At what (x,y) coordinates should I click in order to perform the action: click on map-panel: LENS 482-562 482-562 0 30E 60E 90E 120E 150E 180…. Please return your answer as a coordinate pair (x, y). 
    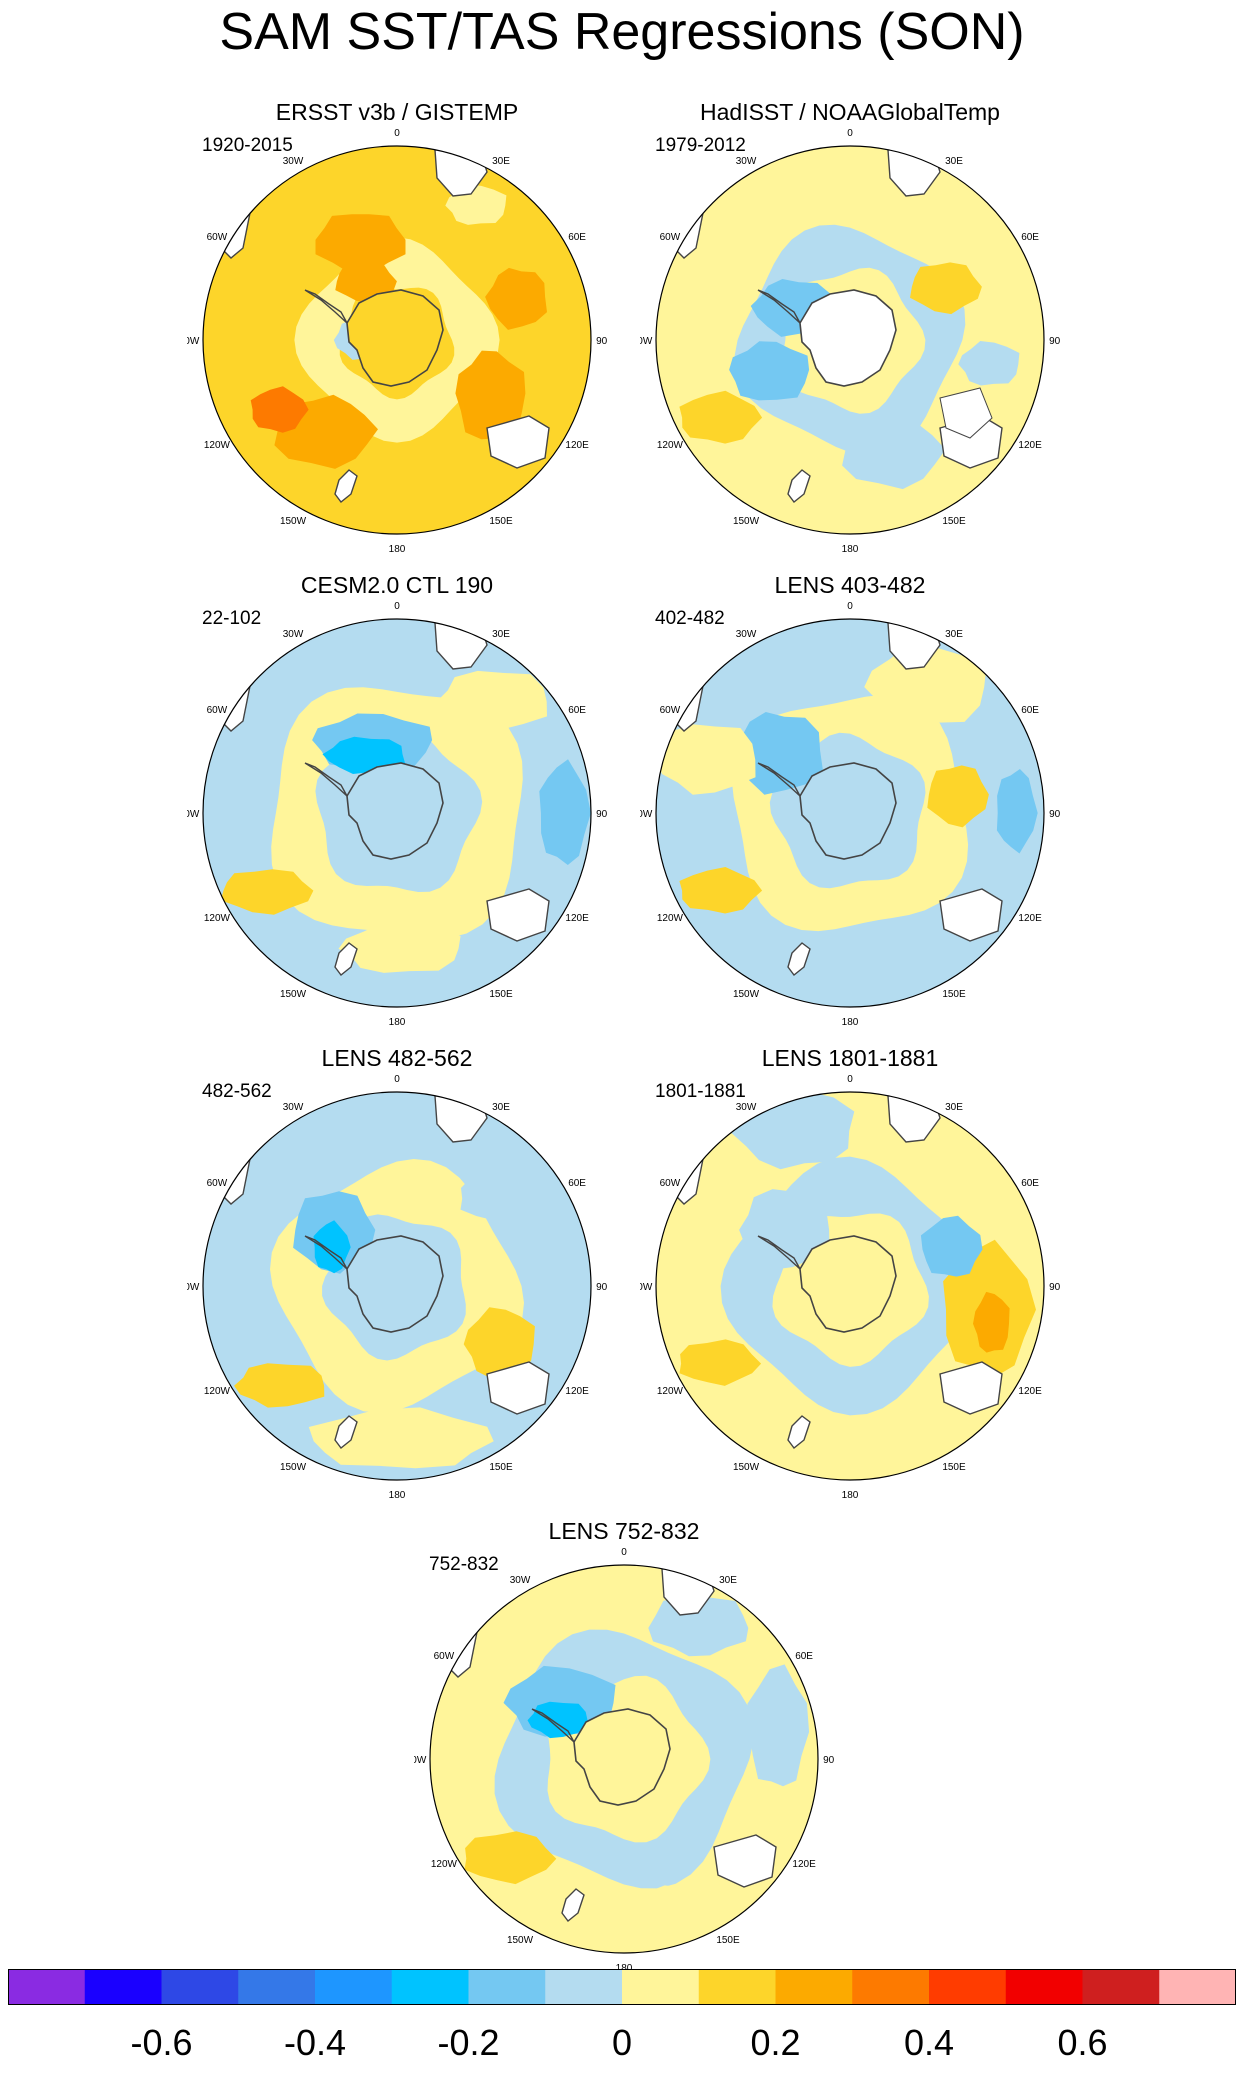
    Looking at the image, I should click on (397, 1274).